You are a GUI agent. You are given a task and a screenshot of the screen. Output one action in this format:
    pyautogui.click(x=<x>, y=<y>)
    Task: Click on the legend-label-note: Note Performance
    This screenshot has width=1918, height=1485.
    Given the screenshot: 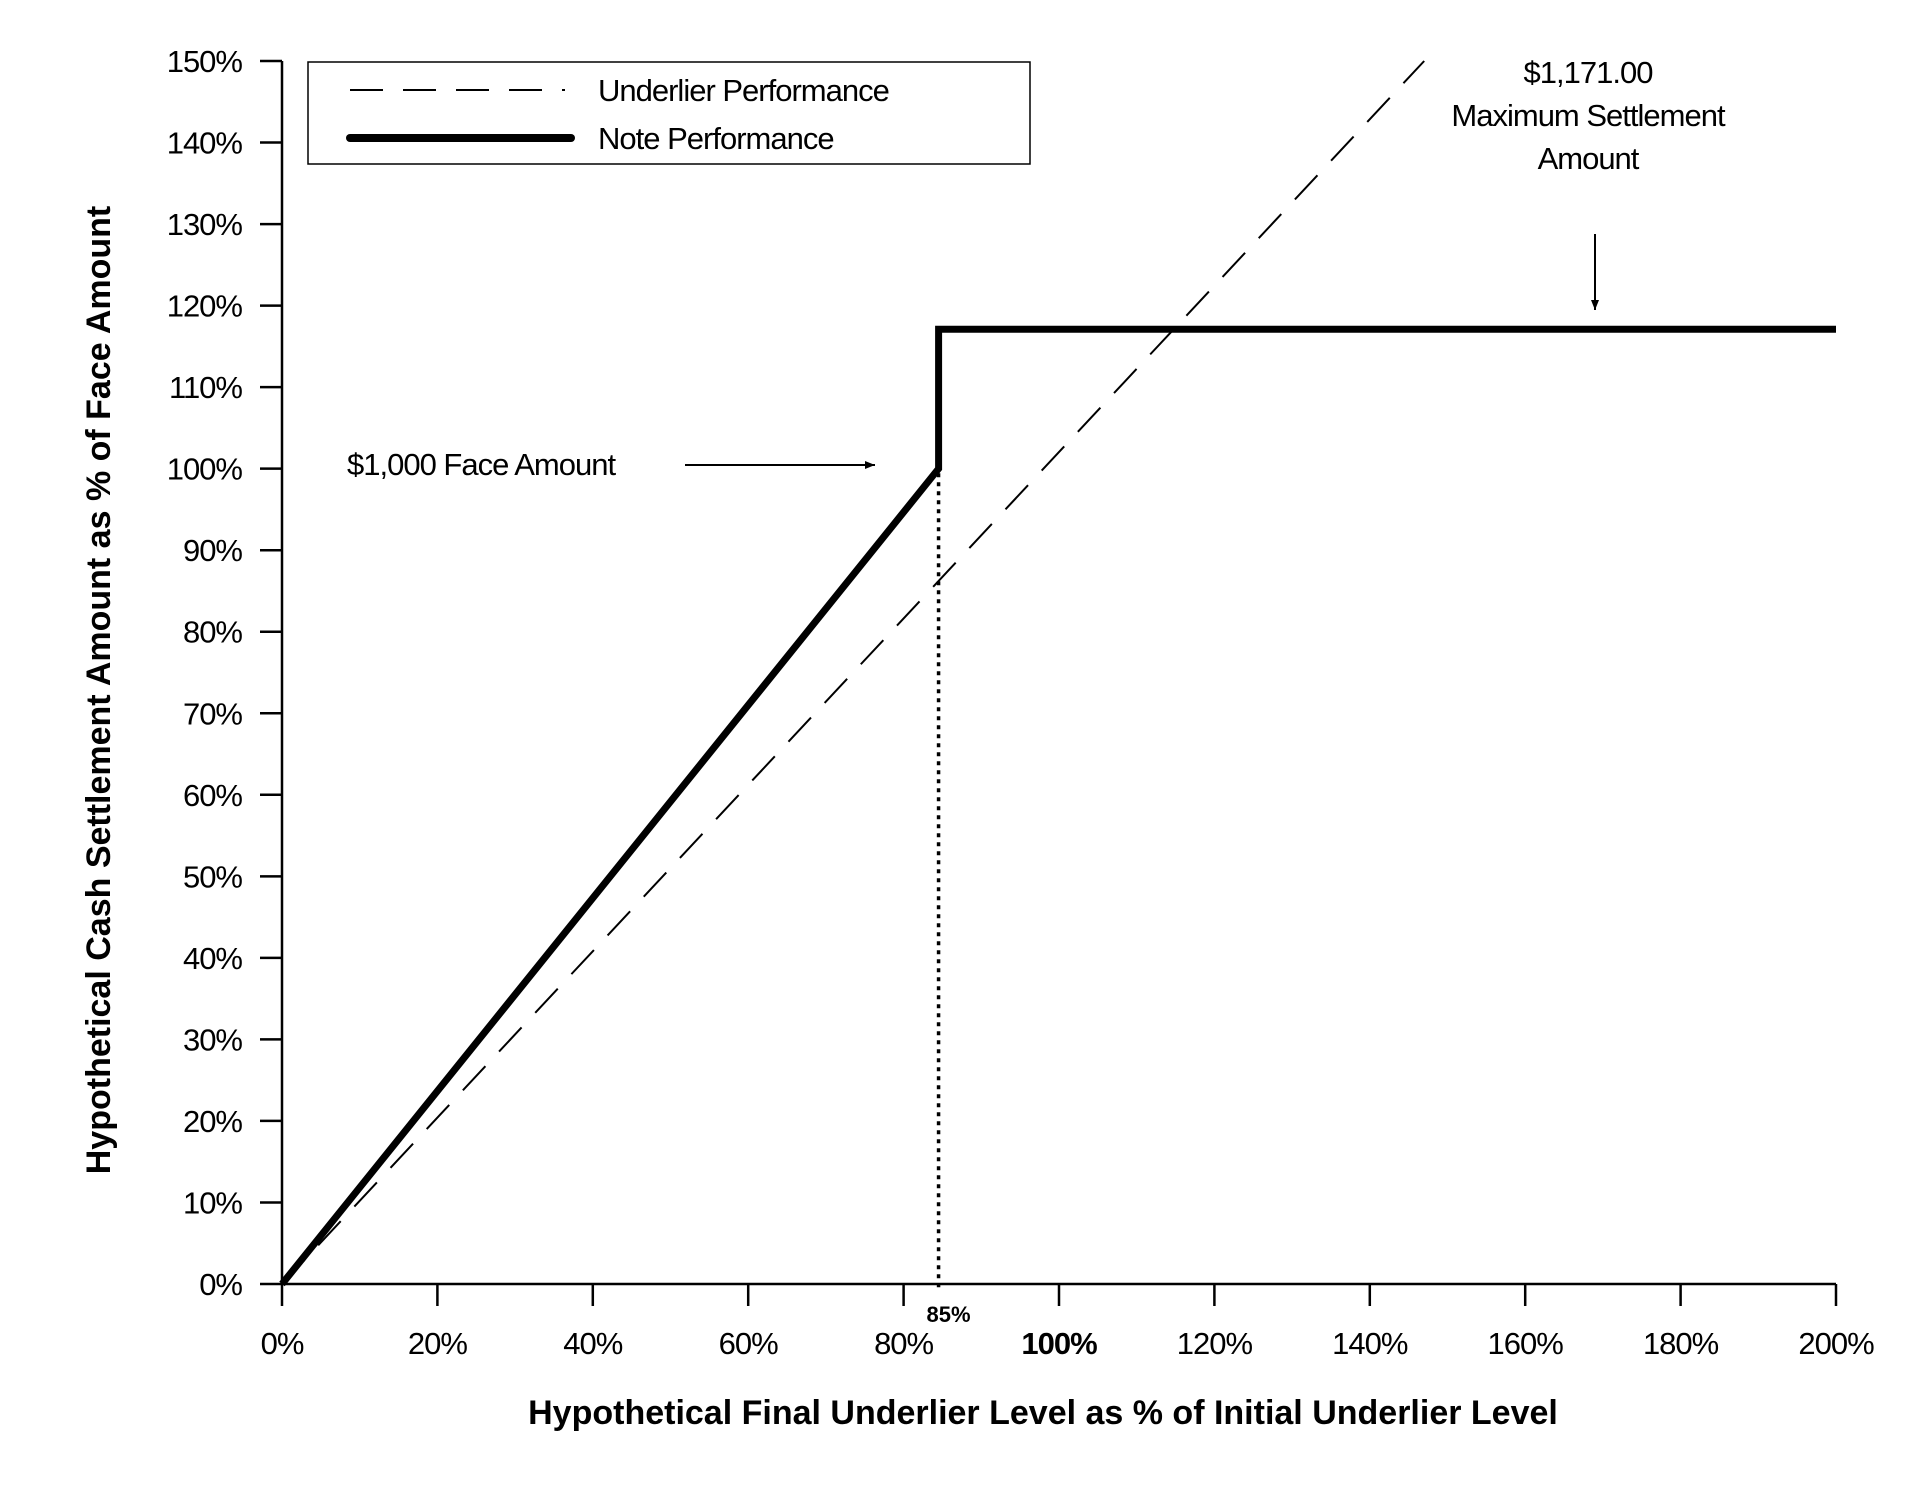 What is the action you would take?
    pyautogui.click(x=716, y=138)
    